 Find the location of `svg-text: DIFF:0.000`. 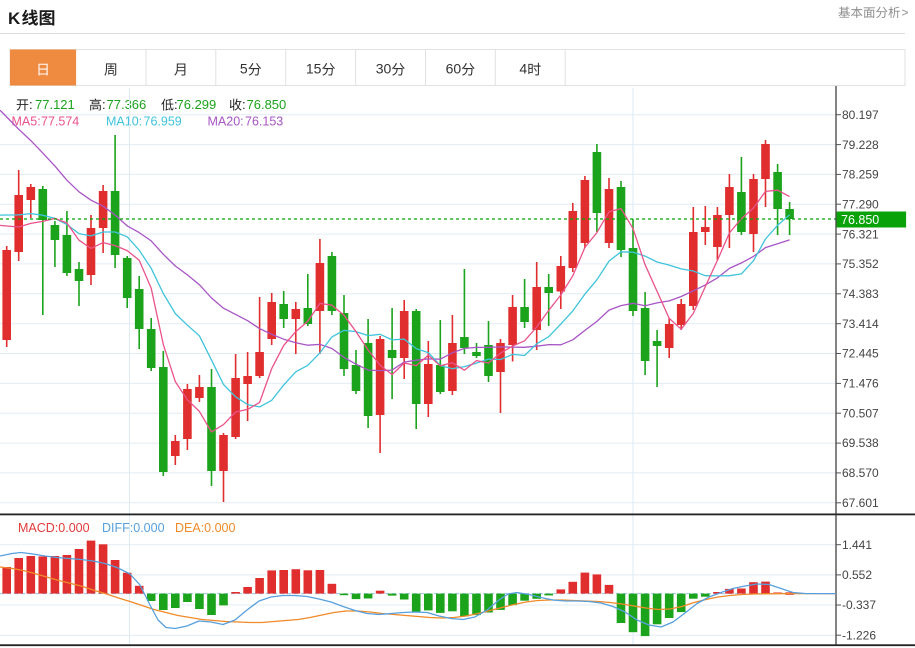

svg-text: DIFF:0.000 is located at coordinates (133, 528).